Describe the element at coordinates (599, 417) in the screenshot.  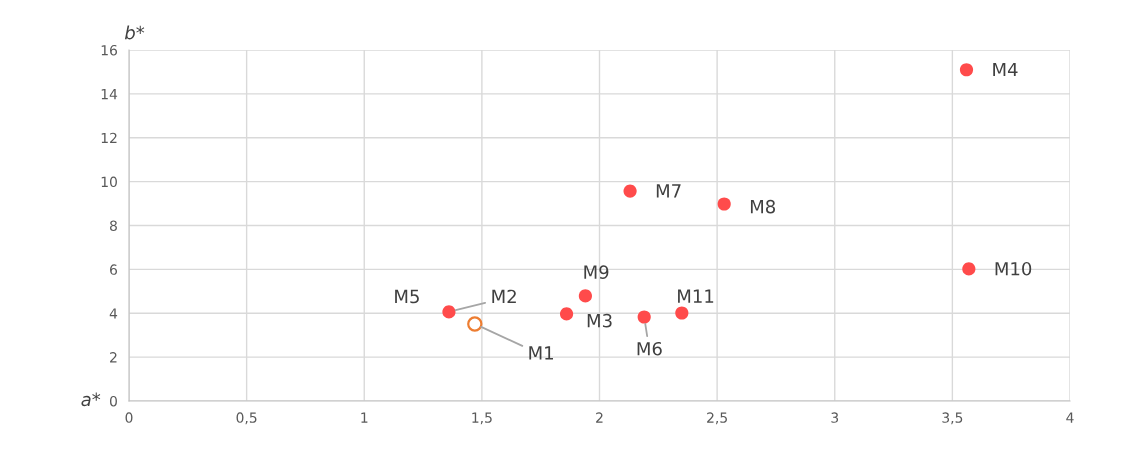
I see `x-tick-label: 2` at that location.